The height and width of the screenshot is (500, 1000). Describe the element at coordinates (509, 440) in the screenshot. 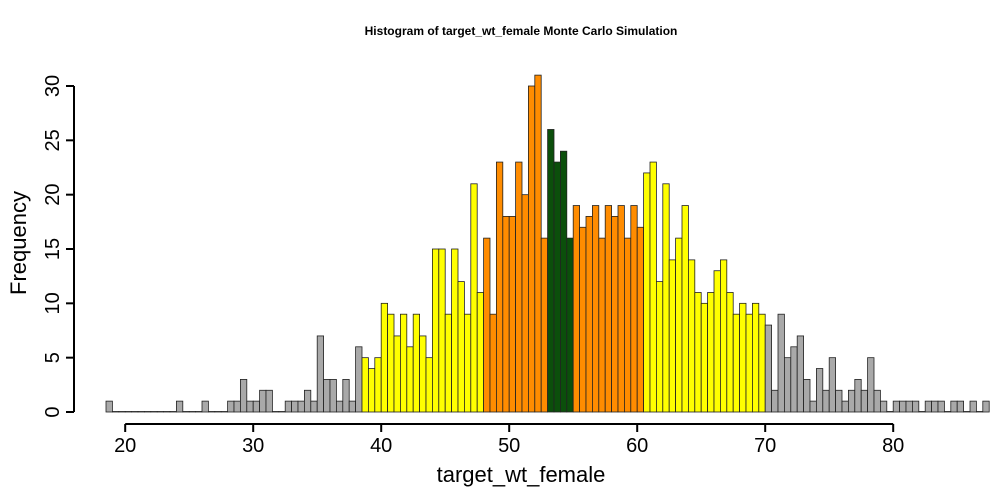

I see `x-axis: 20 30 40 50 60 70 80` at that location.